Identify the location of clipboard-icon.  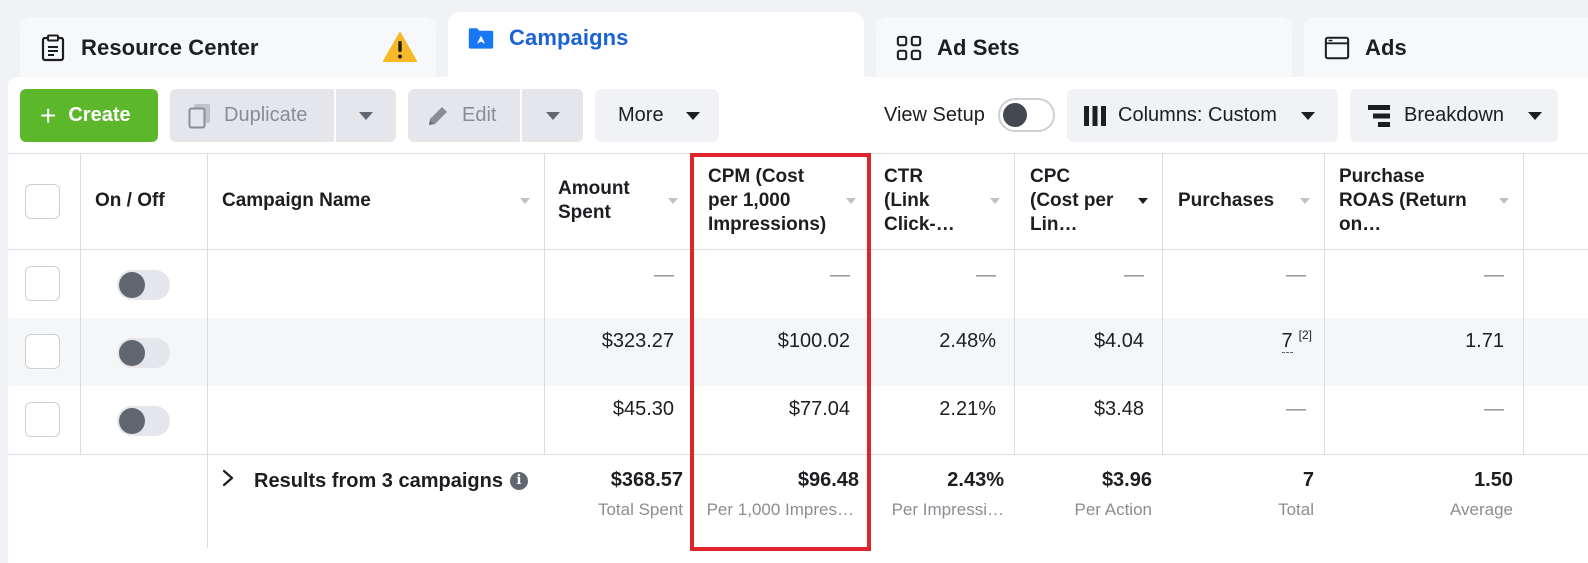
(53, 48).